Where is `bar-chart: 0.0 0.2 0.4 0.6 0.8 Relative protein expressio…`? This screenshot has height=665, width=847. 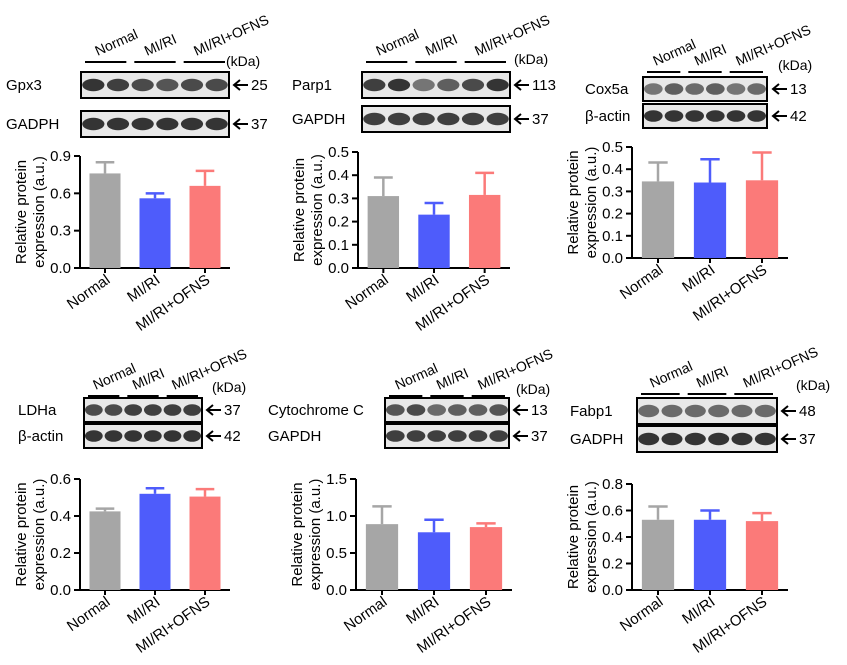 bar-chart: 0.0 0.2 0.4 0.6 0.8 Relative protein expressio… is located at coordinates (676, 566).